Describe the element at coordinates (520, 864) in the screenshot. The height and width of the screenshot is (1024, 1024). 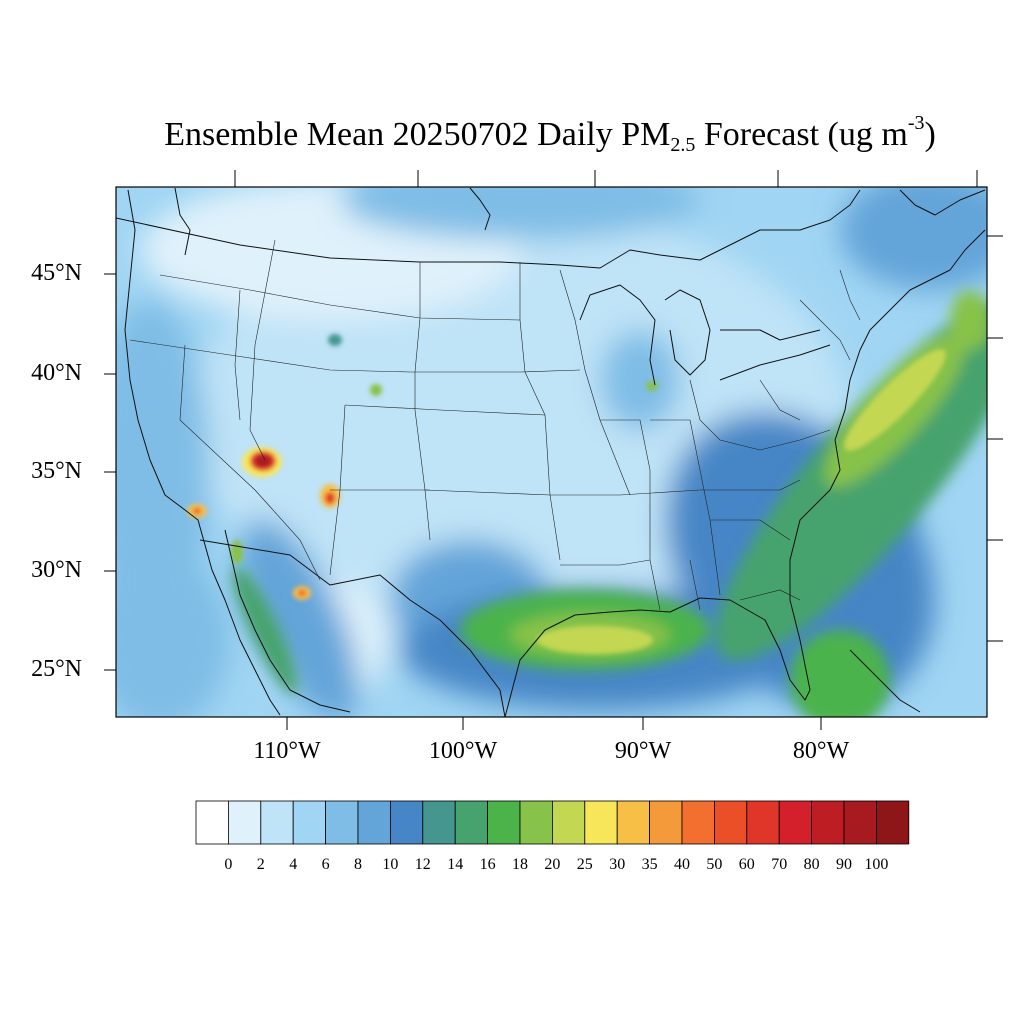
I see `colorbar-tick-label: 18` at that location.